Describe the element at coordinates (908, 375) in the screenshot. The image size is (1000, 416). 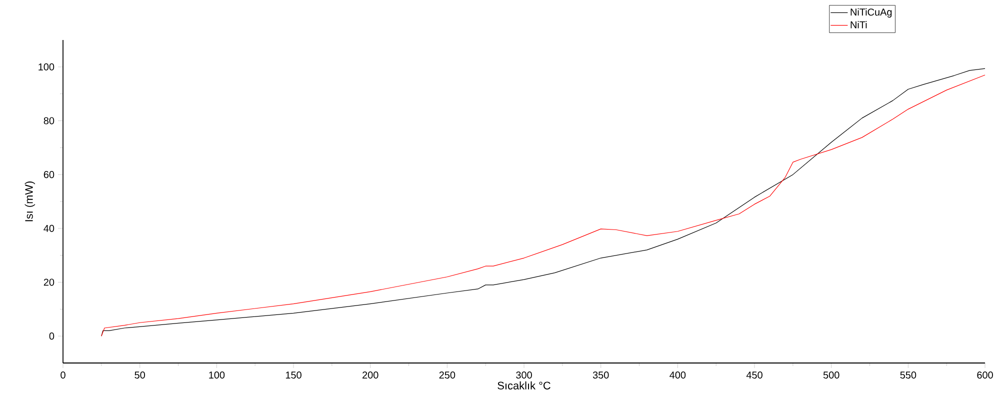
I see `x-tick-label: 550` at that location.